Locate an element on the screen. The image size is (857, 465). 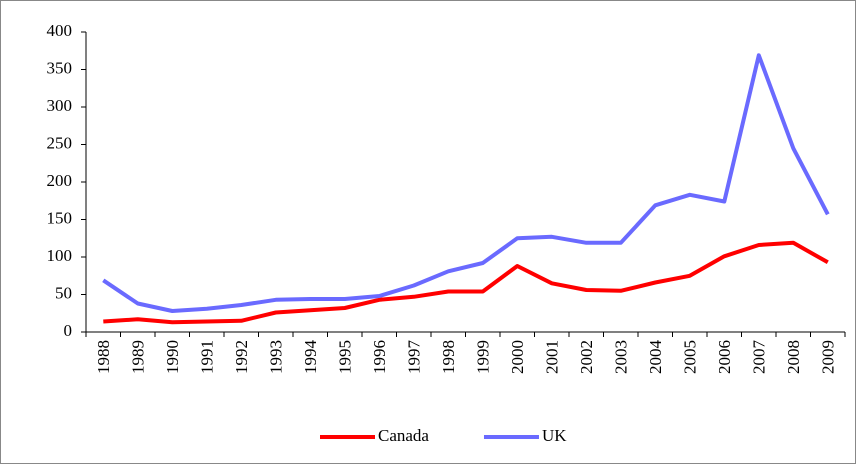
x-tick-label: 1998 is located at coordinates (448, 357).